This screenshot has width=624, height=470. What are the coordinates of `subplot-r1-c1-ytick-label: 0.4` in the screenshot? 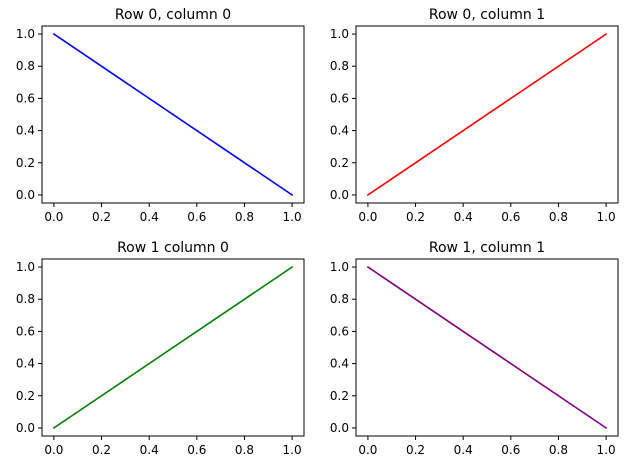 It's located at (339, 364).